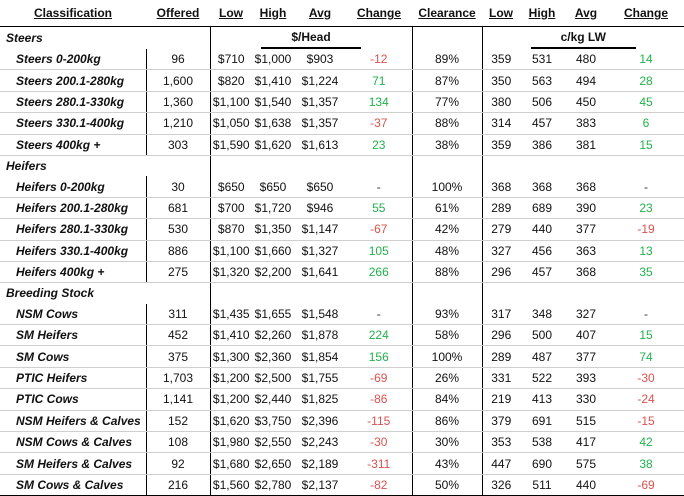  What do you see at coordinates (501, 314) in the screenshot?
I see `kg-low-cell: 317` at bounding box center [501, 314].